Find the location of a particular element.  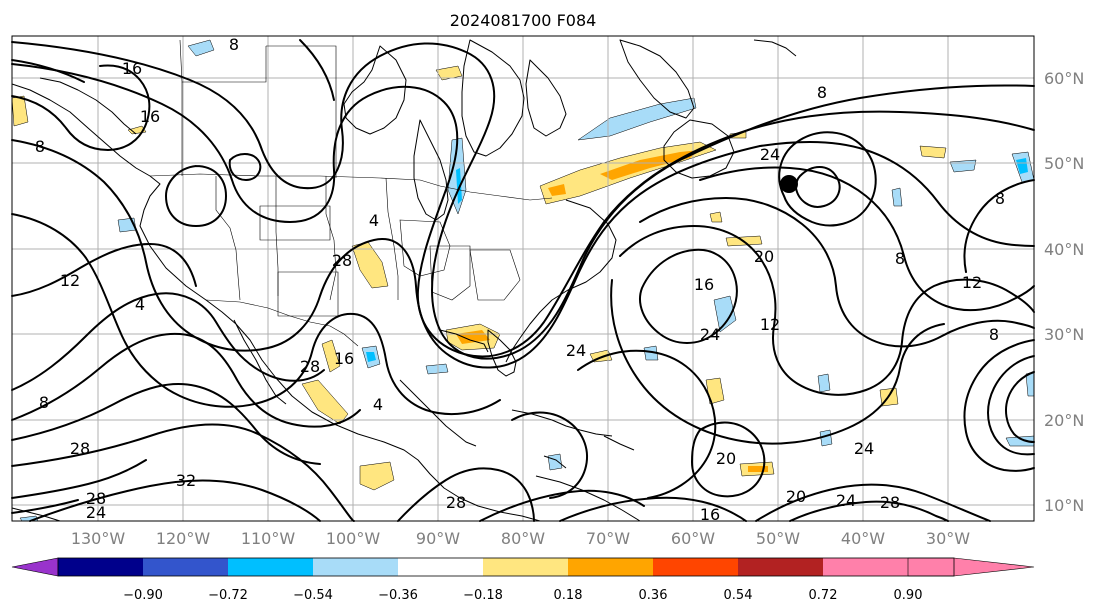

lat-label: 60°N is located at coordinates (1064, 78).